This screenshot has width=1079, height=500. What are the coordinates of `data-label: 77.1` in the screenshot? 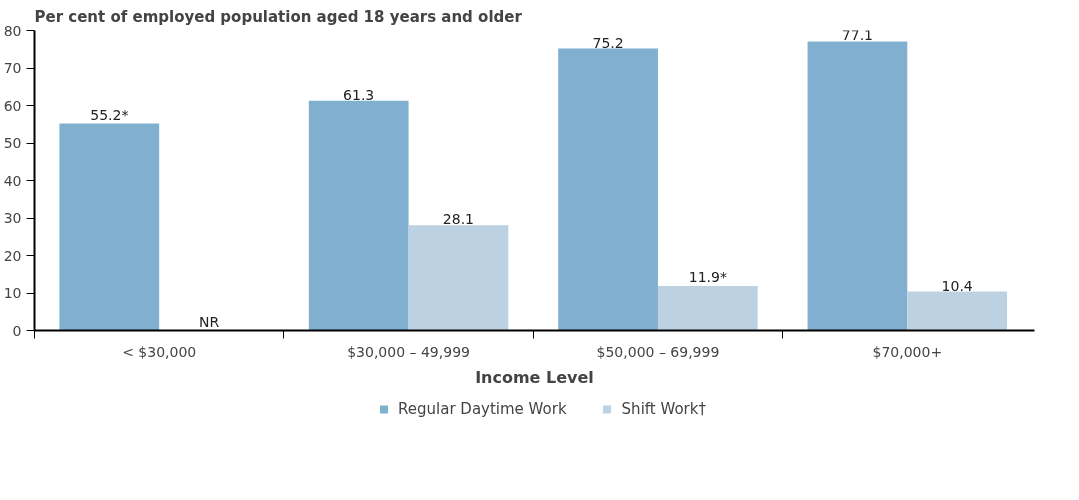 It's located at (857, 35).